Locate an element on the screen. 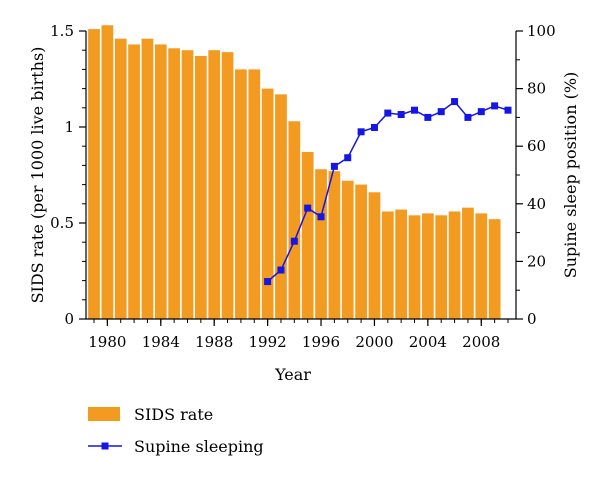 The width and height of the screenshot is (600, 478). bar-sids-1987 is located at coordinates (200, 187).